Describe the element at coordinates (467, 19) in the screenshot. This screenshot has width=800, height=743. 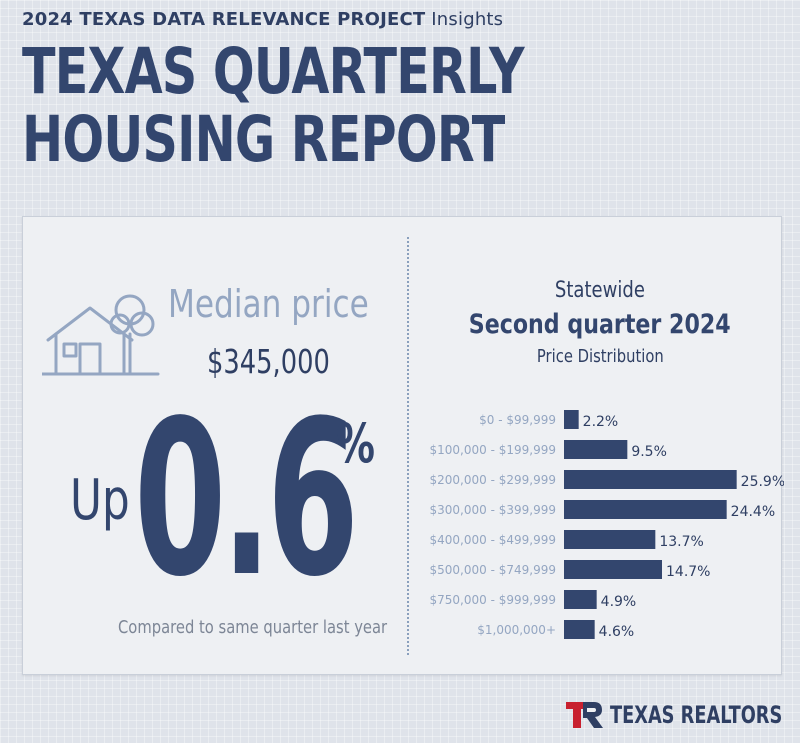
I see `kicker-insights: Insights` at that location.